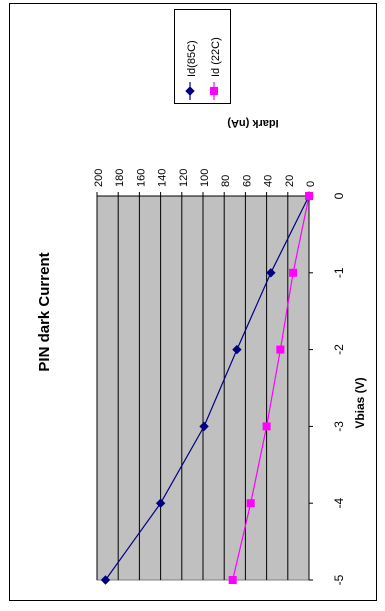  What do you see at coordinates (311, 184) in the screenshot?
I see `y-tick-label: 0` at bounding box center [311, 184].